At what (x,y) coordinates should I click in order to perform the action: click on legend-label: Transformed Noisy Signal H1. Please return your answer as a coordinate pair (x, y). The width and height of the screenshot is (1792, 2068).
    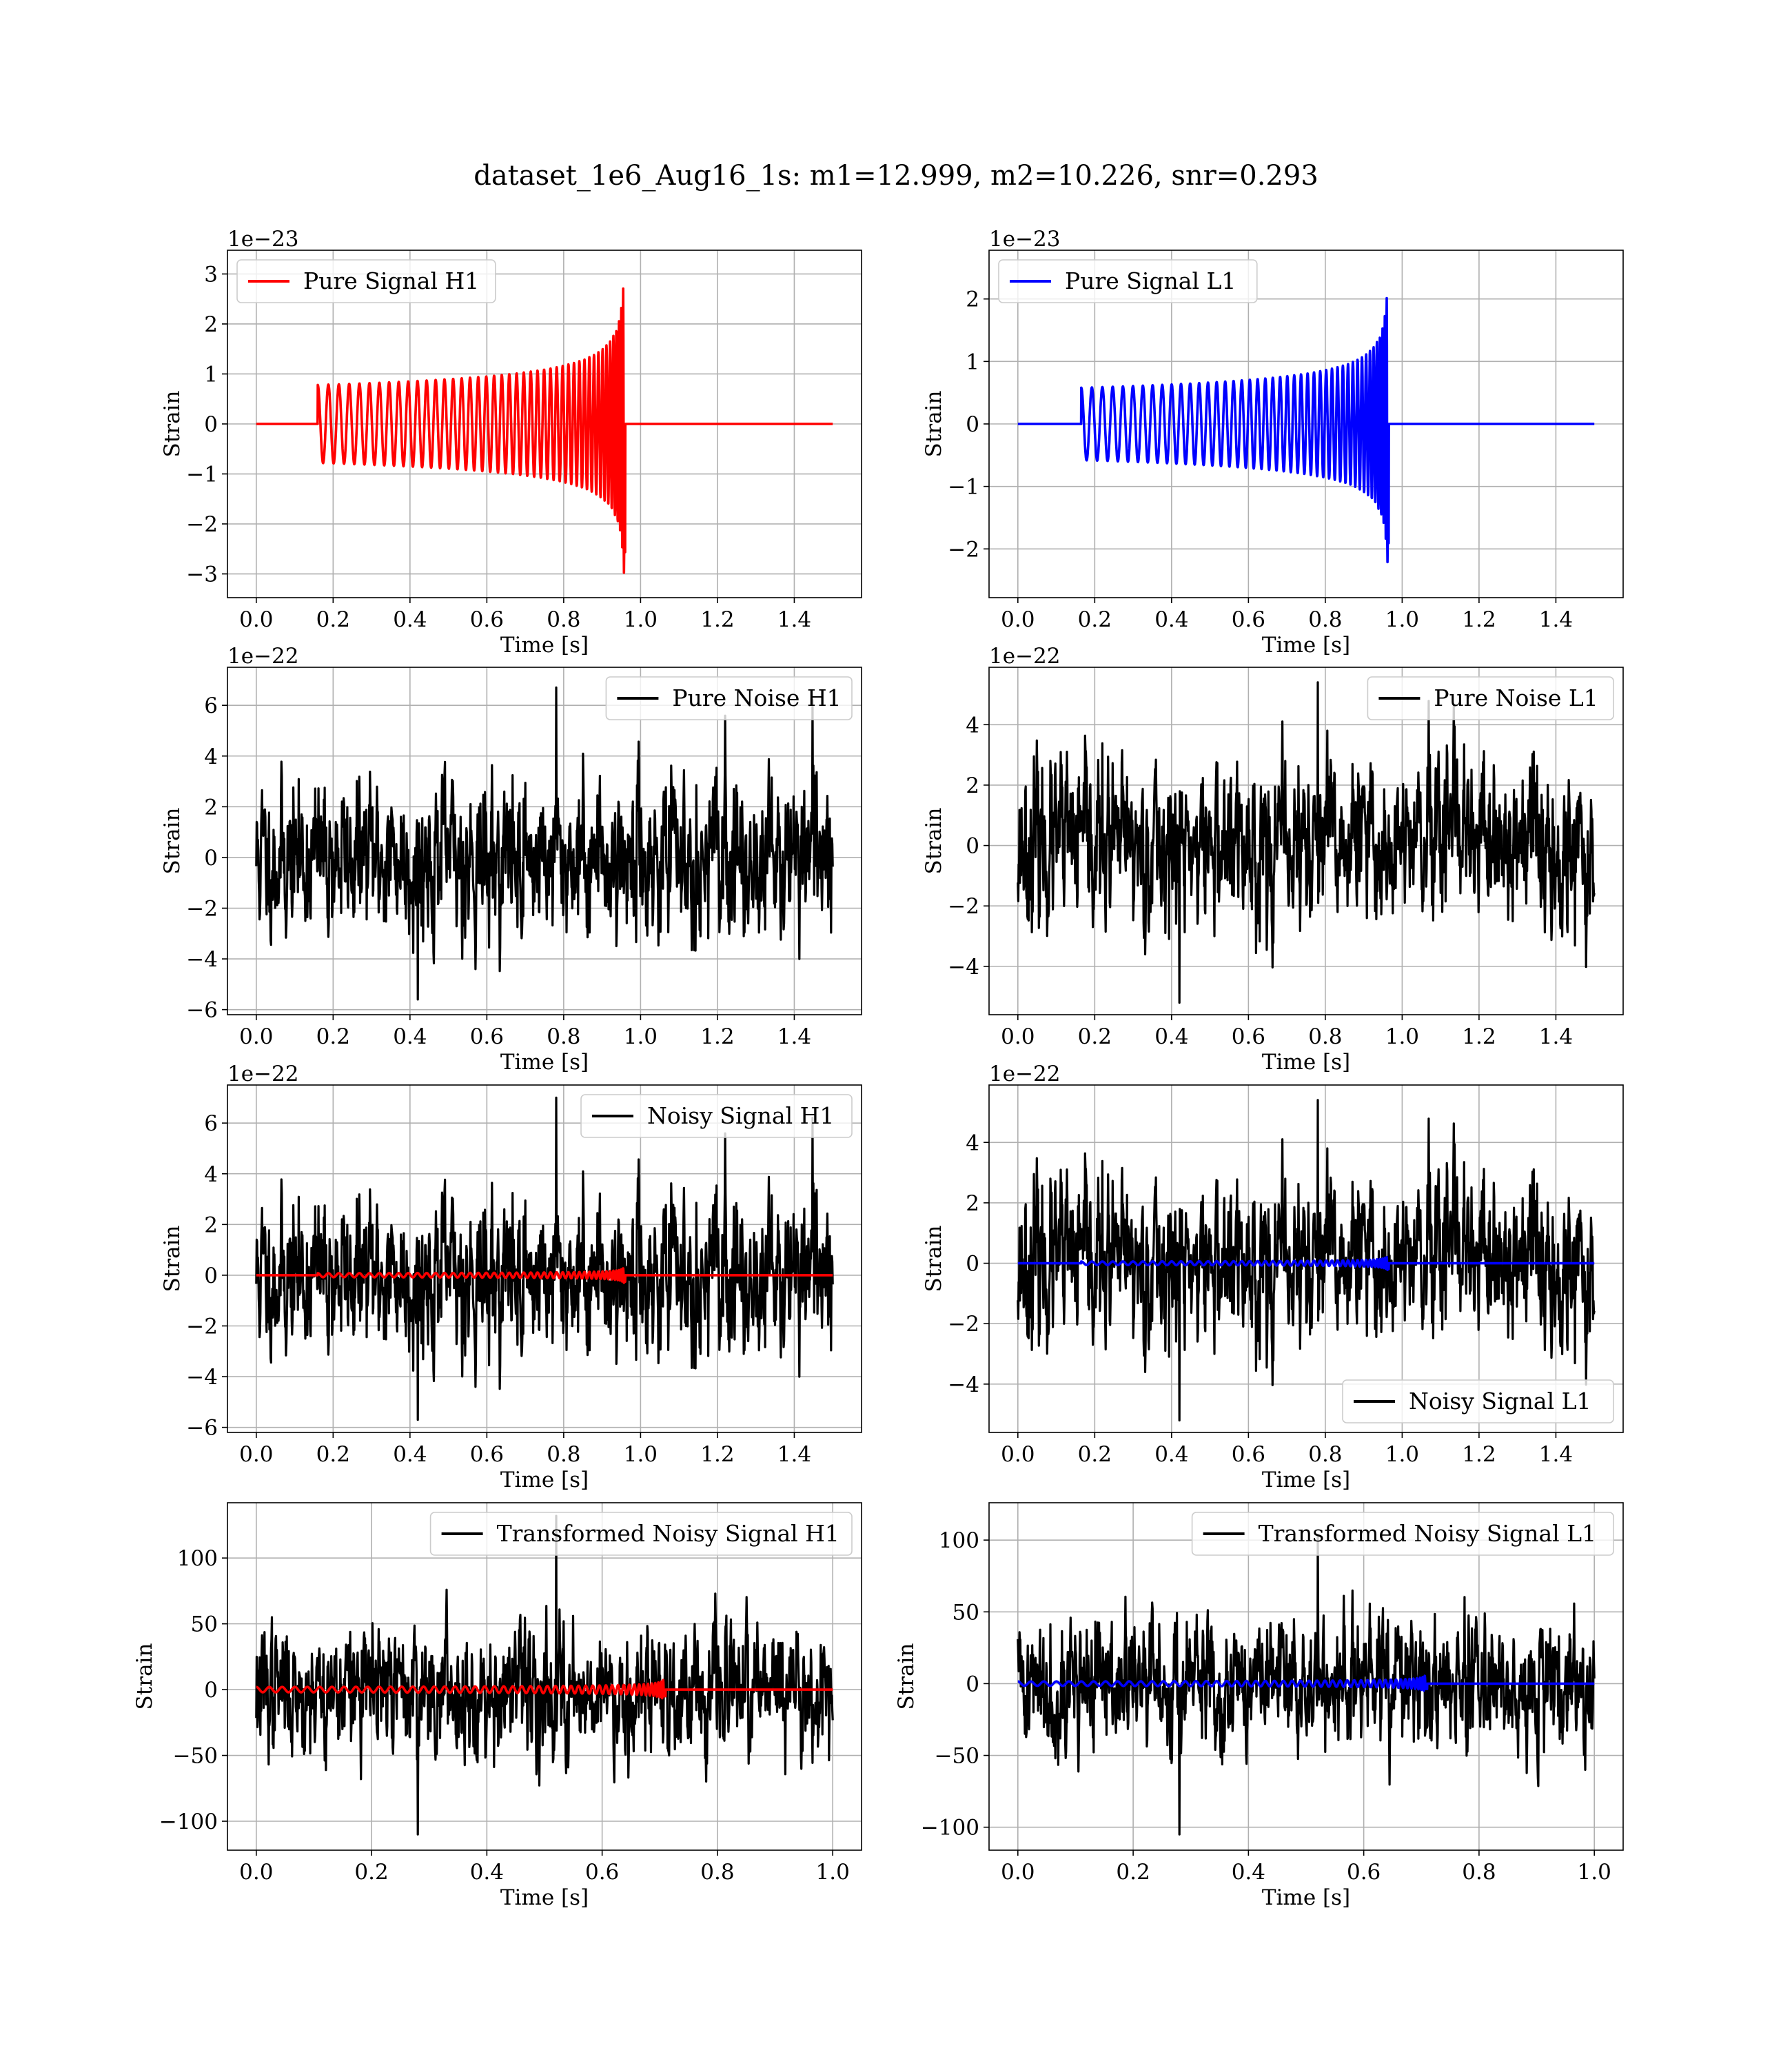
    Looking at the image, I should click on (668, 1533).